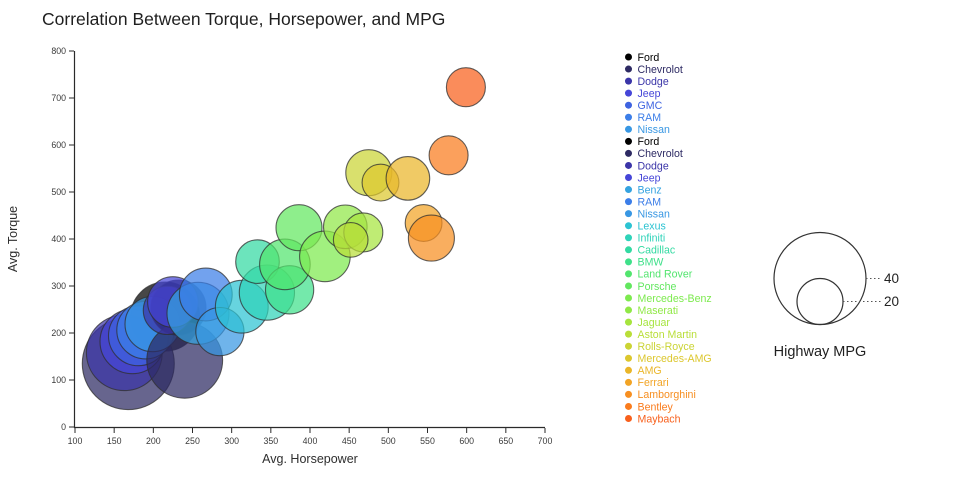 Image resolution: width=960 pixels, height=500 pixels. What do you see at coordinates (649, 178) in the screenshot?
I see `legend-label: Jeep` at bounding box center [649, 178].